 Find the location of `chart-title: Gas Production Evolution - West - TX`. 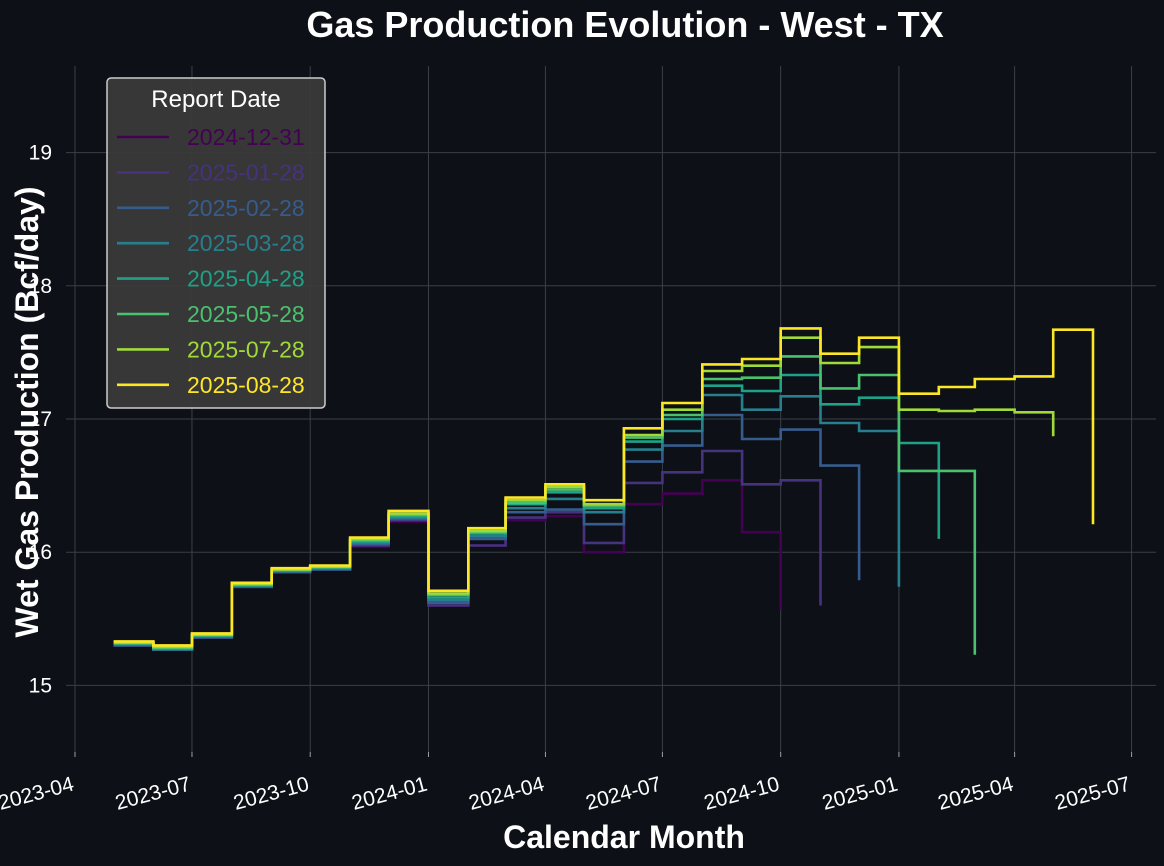

chart-title: Gas Production Evolution - West - TX is located at coordinates (624, 24).